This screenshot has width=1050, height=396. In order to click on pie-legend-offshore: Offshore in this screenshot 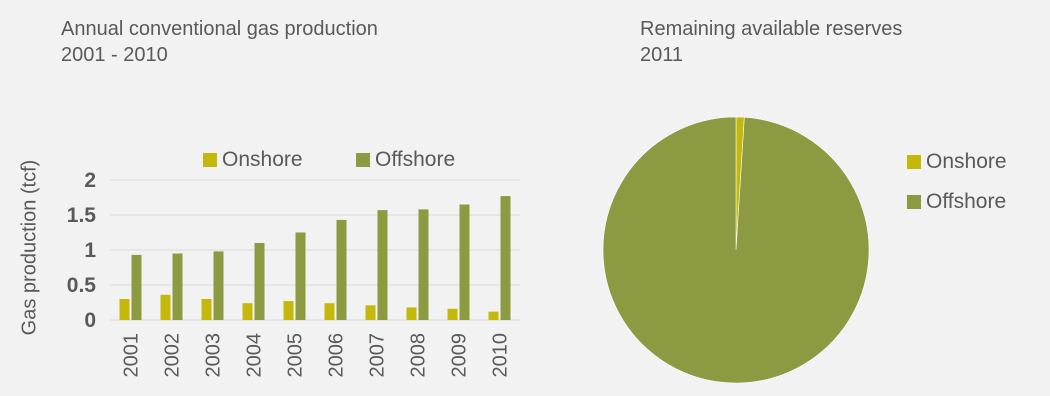, I will do `click(956, 202)`.